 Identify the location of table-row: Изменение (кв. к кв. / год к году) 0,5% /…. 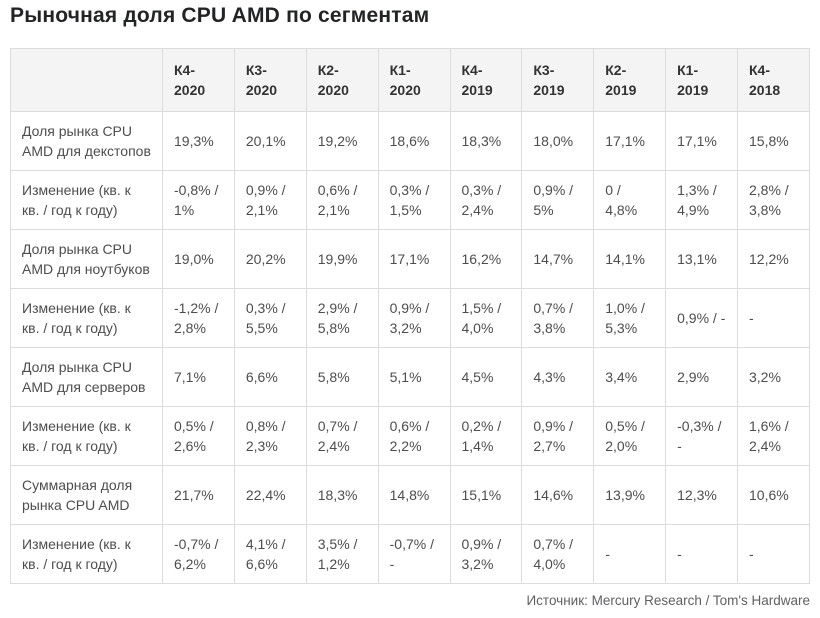
(410, 436).